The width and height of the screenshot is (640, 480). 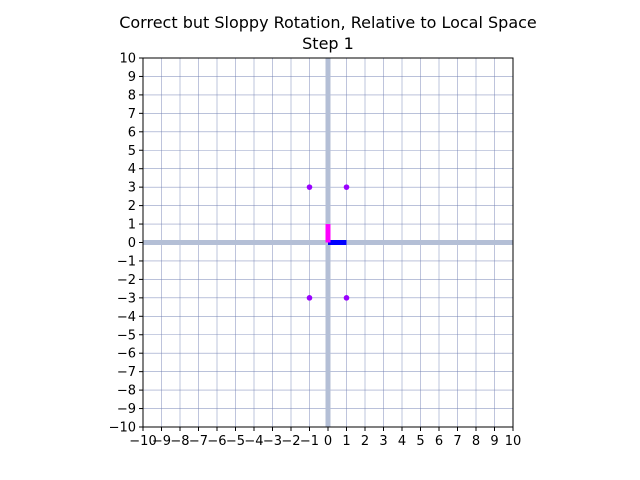 What do you see at coordinates (132, 225) in the screenshot?
I see `y-tick-label: 1` at bounding box center [132, 225].